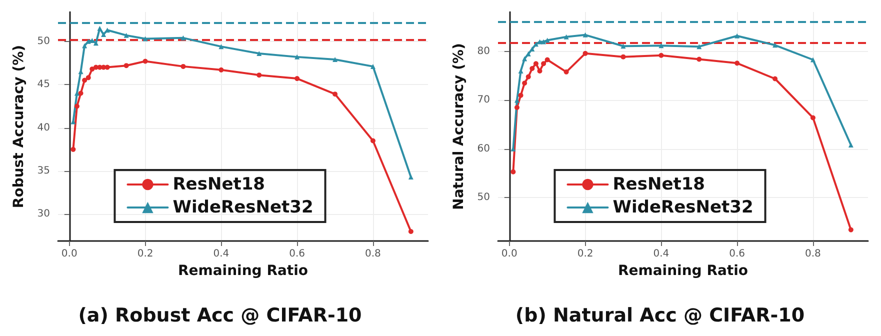 This screenshot has height=336, width=881. I want to click on text: (b) Natural Acc @ CIFAR-10, so click(660, 315).